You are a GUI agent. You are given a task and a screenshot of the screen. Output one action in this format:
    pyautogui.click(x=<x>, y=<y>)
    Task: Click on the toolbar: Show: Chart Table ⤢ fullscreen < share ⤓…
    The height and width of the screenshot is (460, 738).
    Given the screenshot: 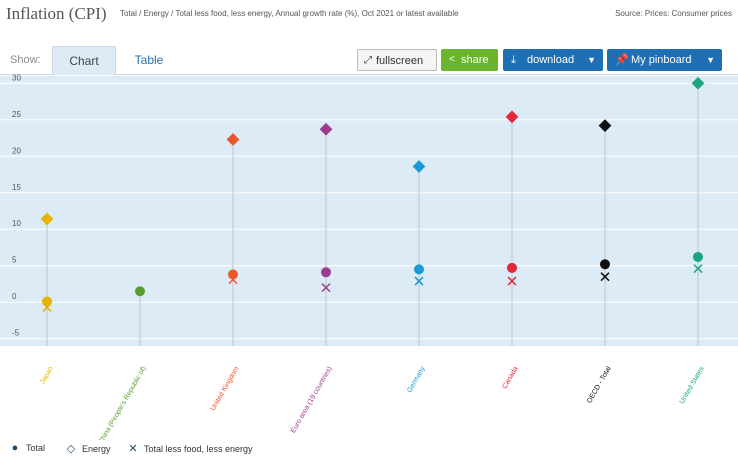 What is the action you would take?
    pyautogui.click(x=369, y=59)
    